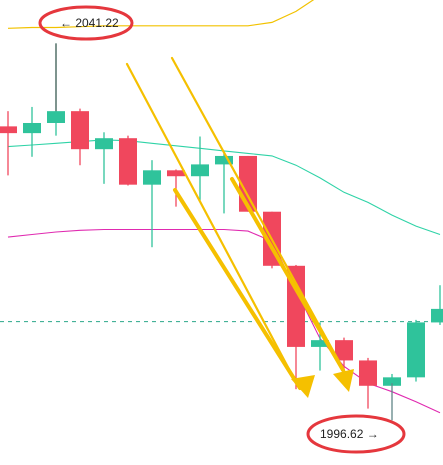 Image resolution: width=443 pixels, height=465 pixels. I want to click on low-price-label: 1996.62 →, so click(349, 434).